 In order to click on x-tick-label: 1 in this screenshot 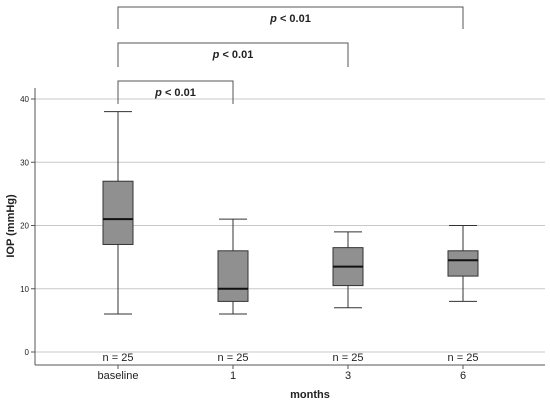, I will do `click(233, 376)`.